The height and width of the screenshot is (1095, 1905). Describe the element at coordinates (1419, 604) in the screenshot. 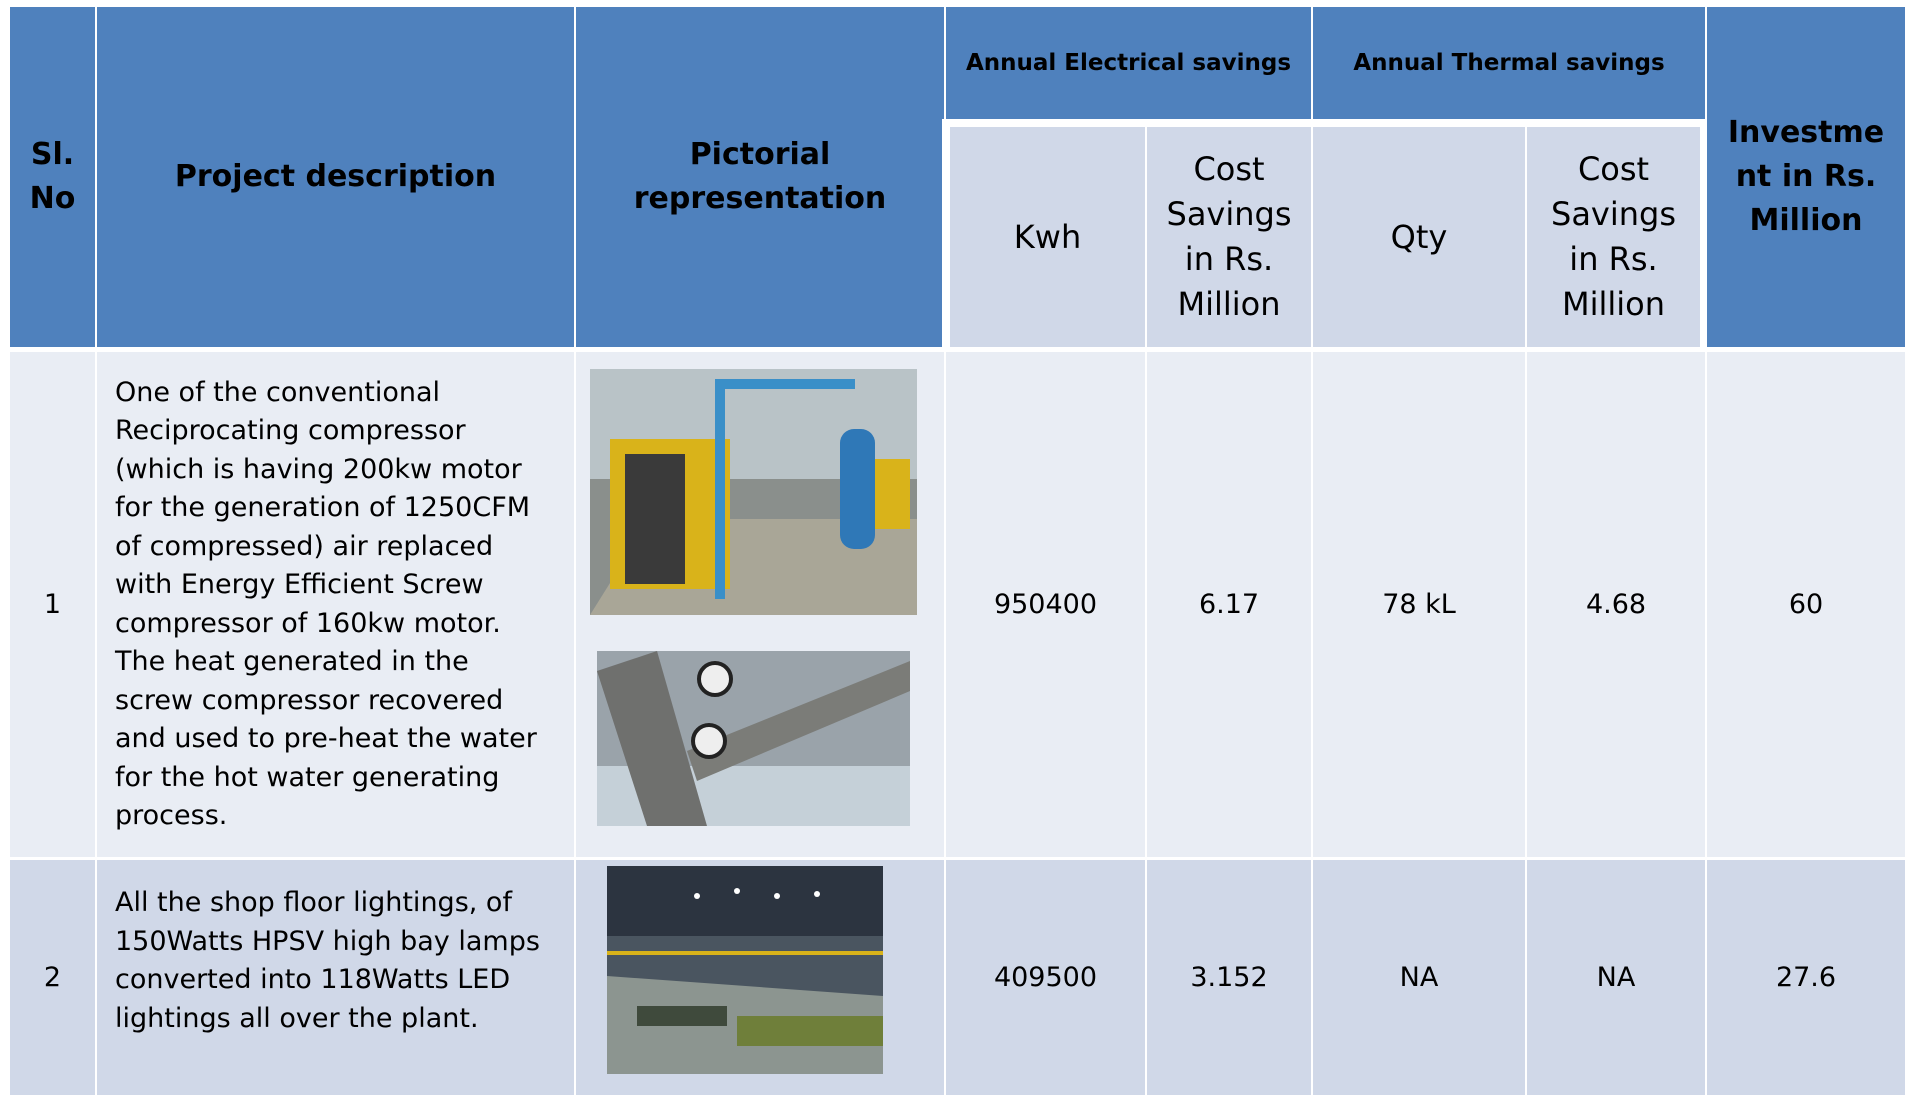

I see `cell-qty: 78 kL` at that location.